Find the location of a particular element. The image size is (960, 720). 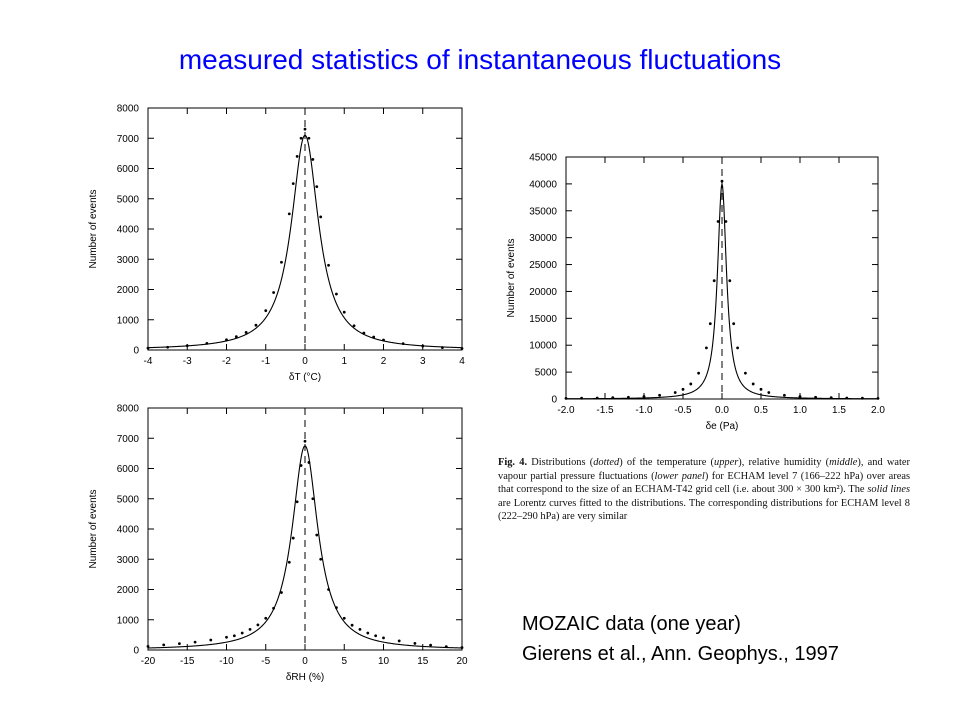

x-tick-label: 15 is located at coordinates (423, 661).